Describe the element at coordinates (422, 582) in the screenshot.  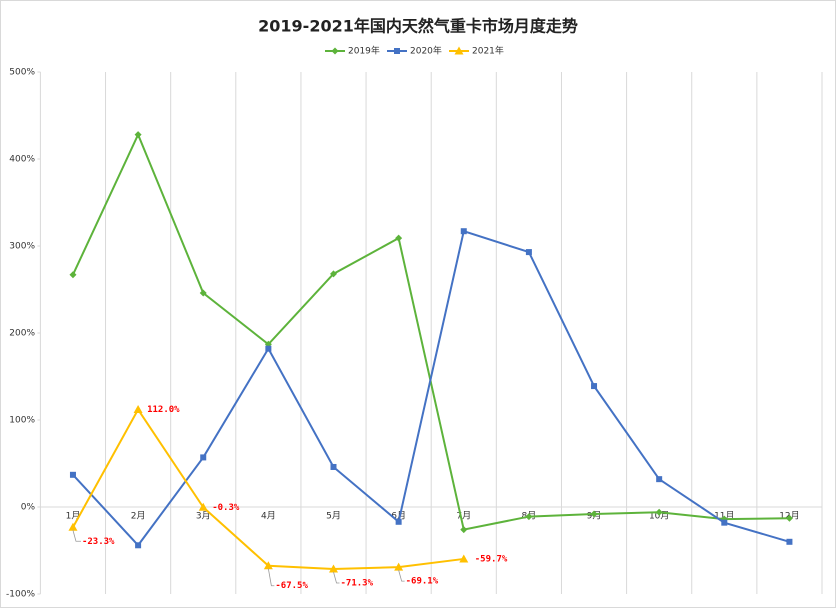
I see `data-label: -69.1%` at that location.